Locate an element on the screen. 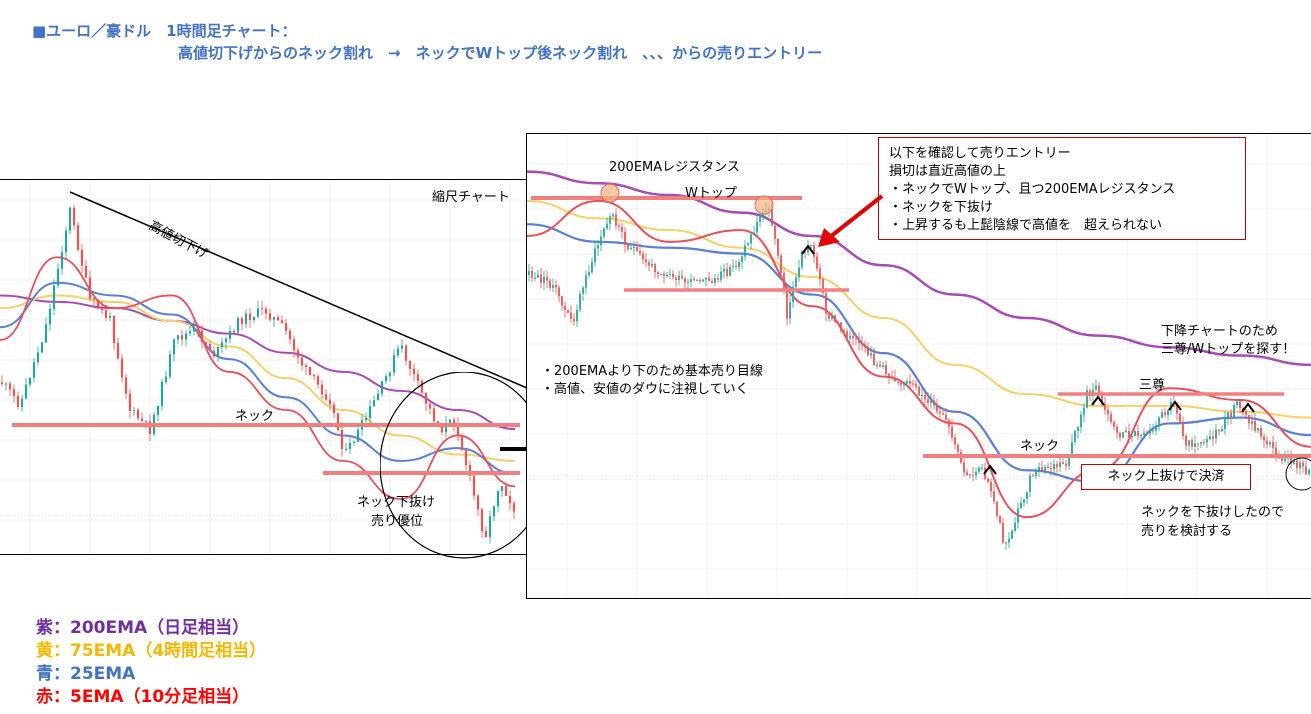  consider-line-1: ネックを下抜けしたので is located at coordinates (1213, 512).